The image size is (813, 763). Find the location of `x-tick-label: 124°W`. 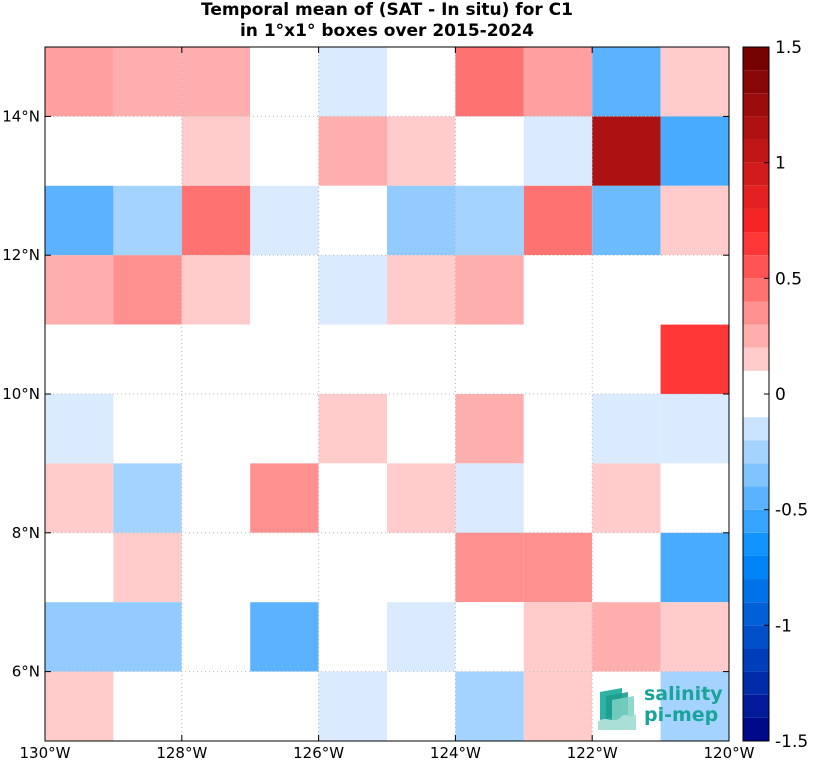

x-tick-label: 124°W is located at coordinates (455, 753).